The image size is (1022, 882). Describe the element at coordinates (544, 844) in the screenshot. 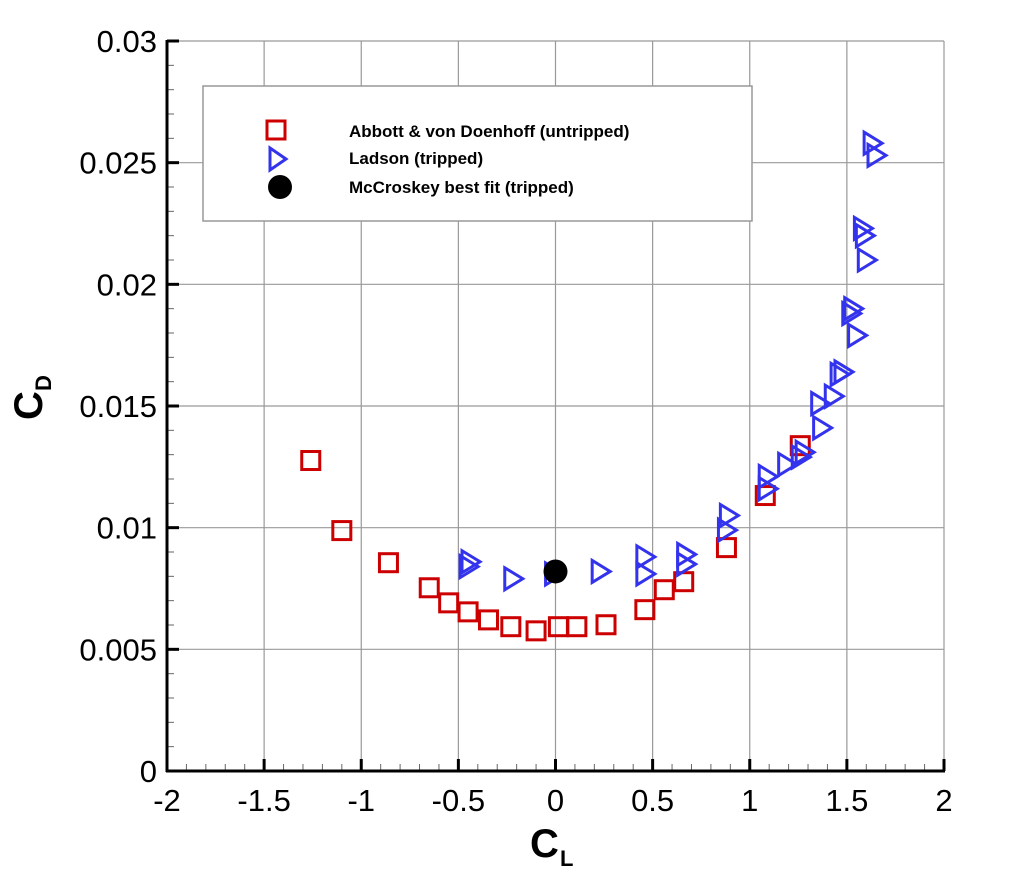

I see `x-axis-title-main: C` at that location.